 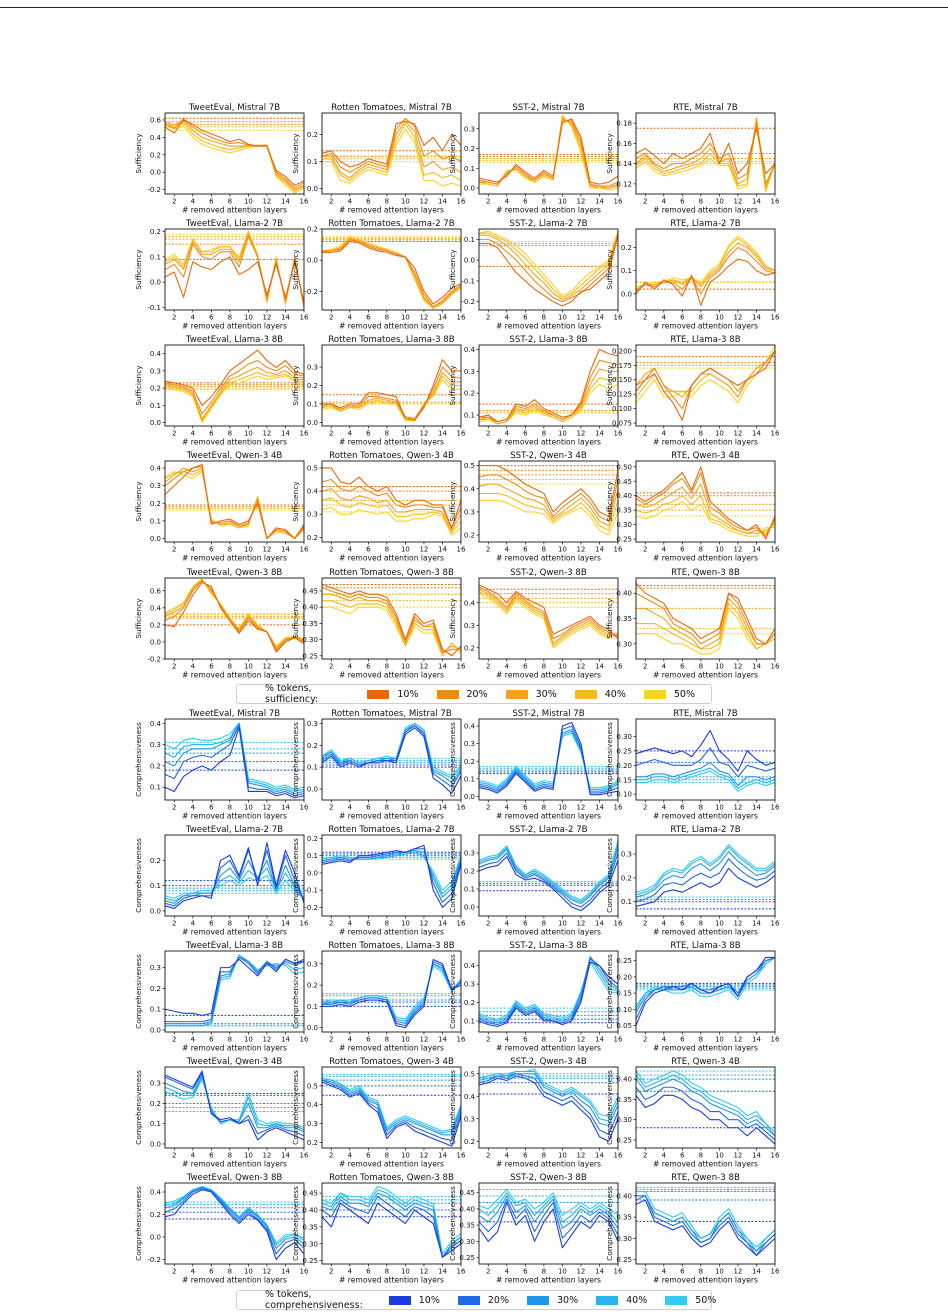 I want to click on subplot-title: SST-2, Llama-2 7B, so click(x=548, y=224).